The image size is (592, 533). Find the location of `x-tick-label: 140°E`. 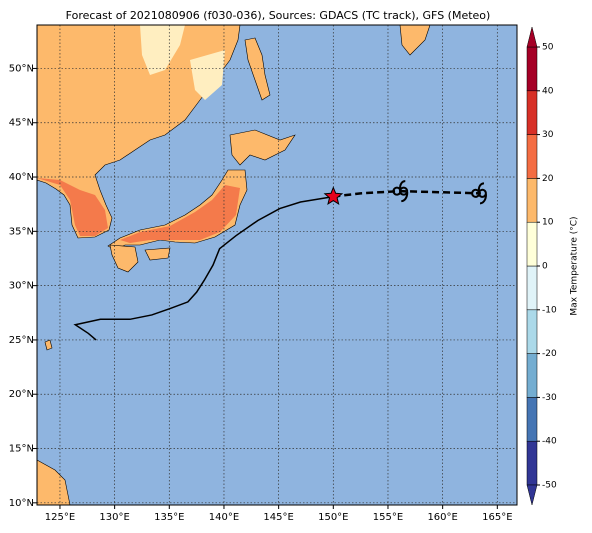

x-tick-label: 140°E is located at coordinates (224, 517).